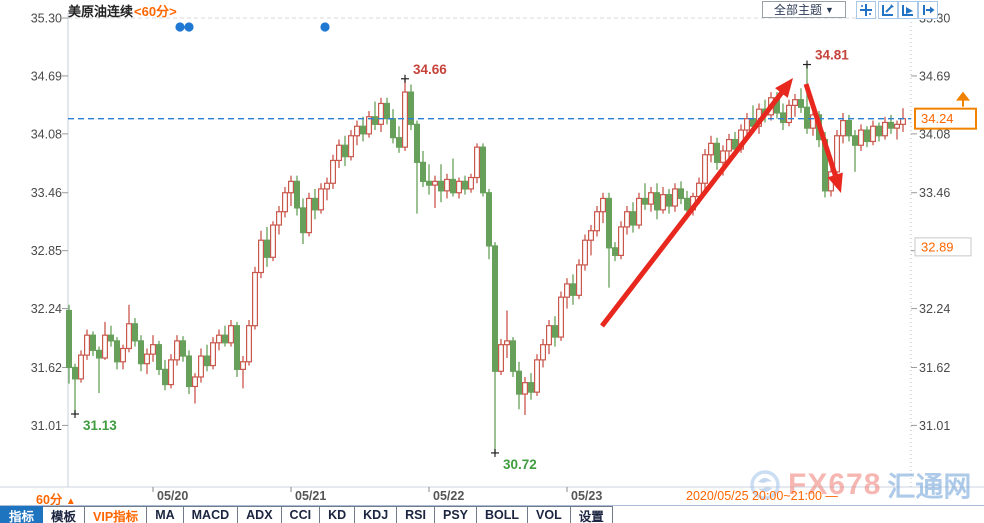  I want to click on toolbar-tab-vip: VIP指标, so click(116, 514).